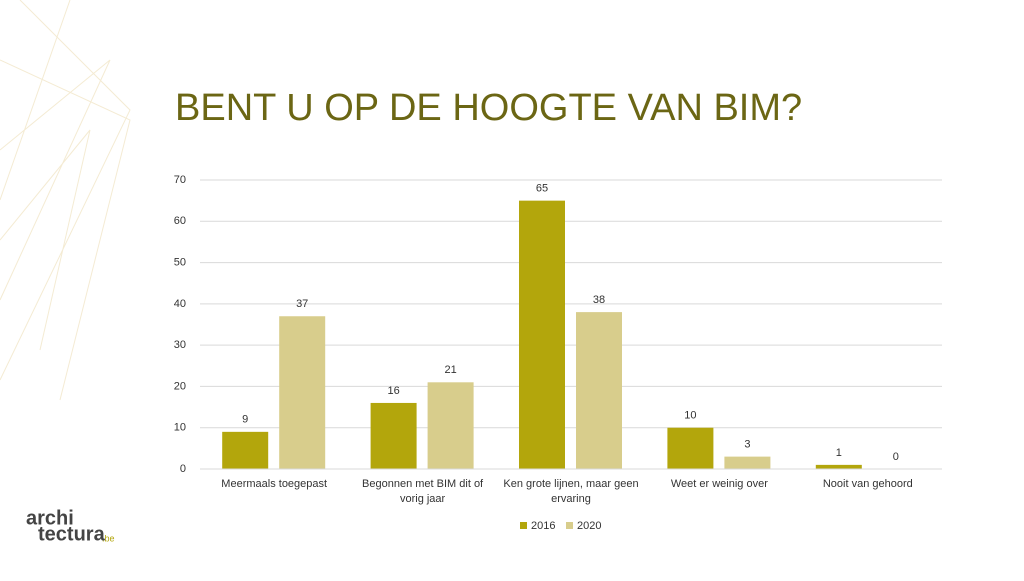  What do you see at coordinates (245, 420) in the screenshot?
I see `data-label: 9` at bounding box center [245, 420].